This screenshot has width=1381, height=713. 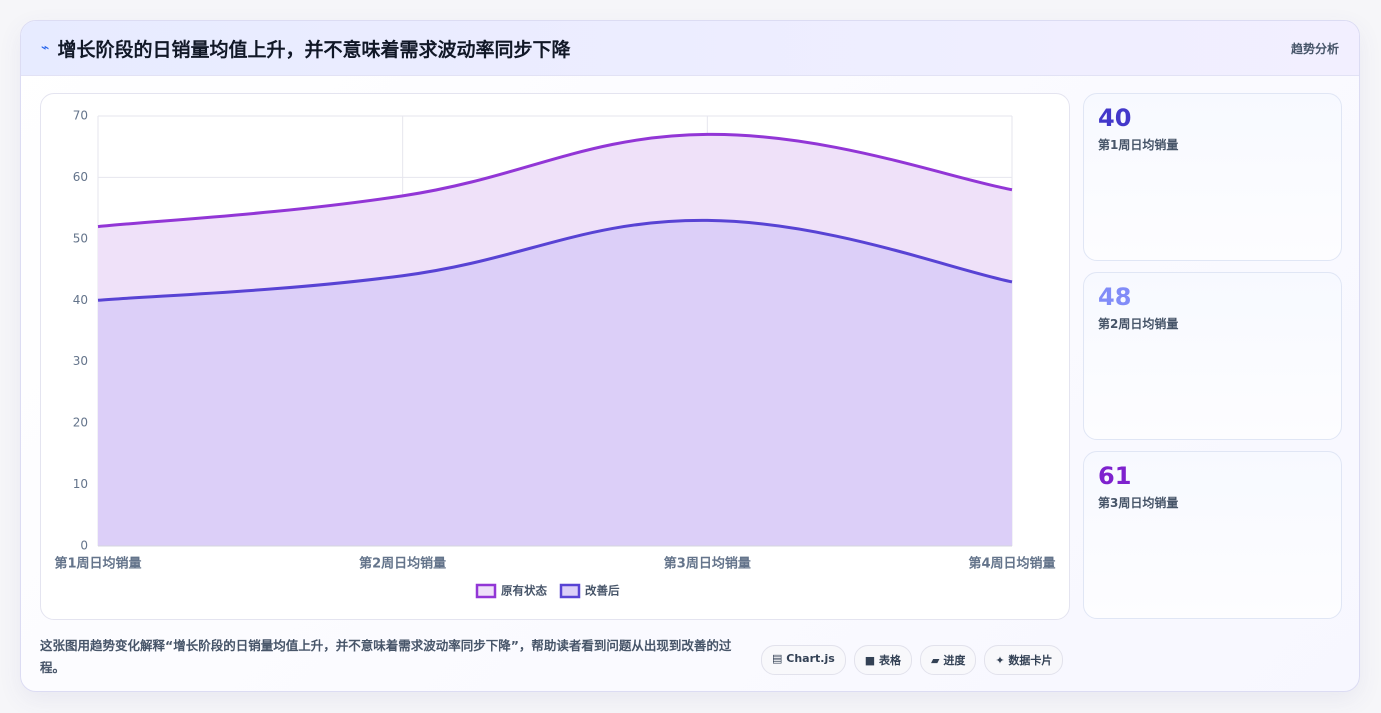 I want to click on tag: ▤ Chart.js, so click(x=803, y=660).